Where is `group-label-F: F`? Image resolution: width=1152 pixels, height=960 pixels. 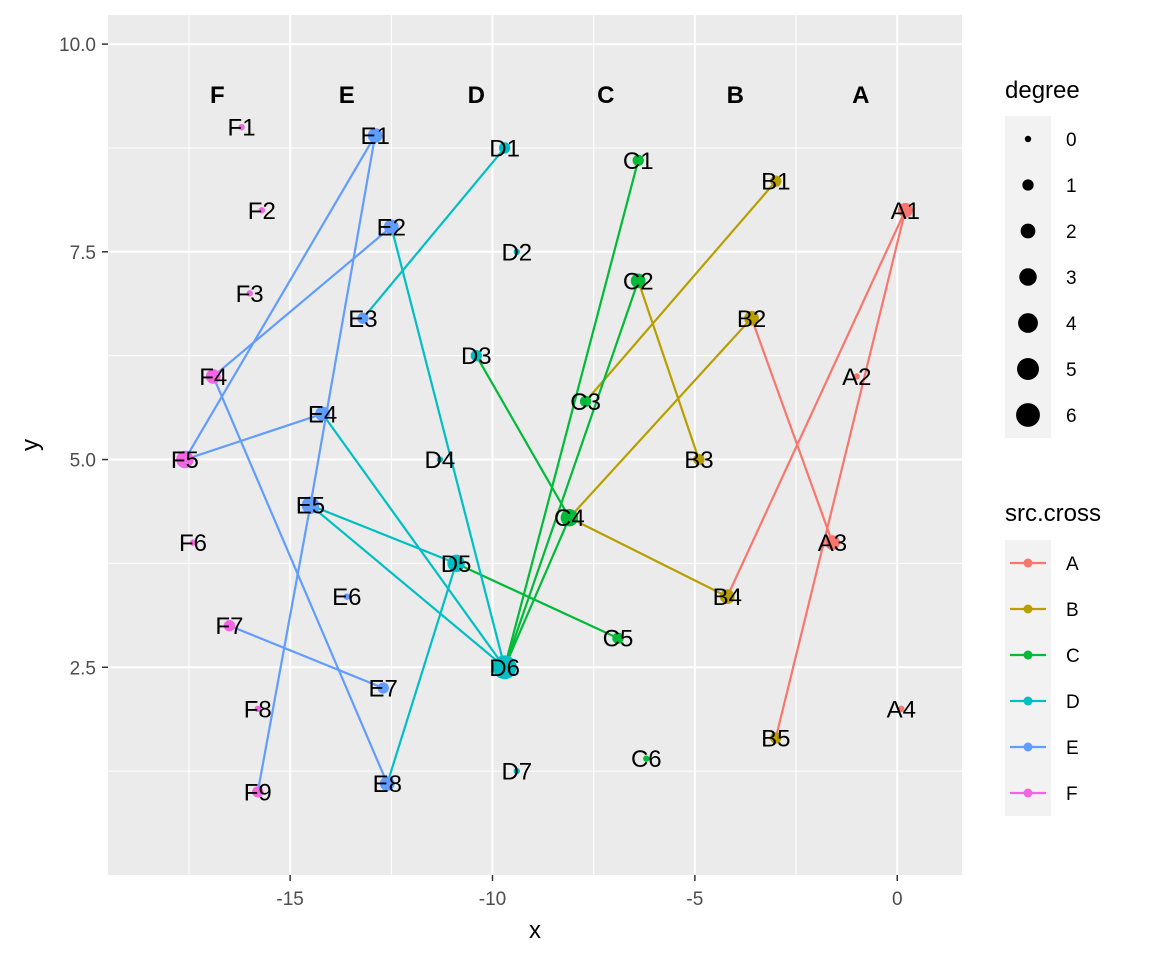
group-label-F: F is located at coordinates (217, 95).